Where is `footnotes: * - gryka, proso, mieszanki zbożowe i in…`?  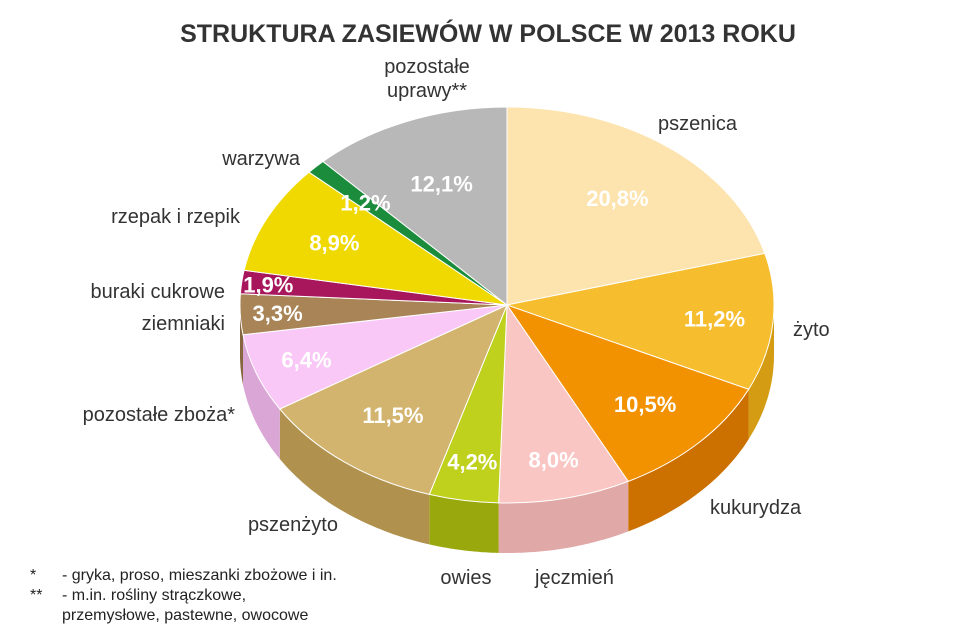
footnotes: * - gryka, proso, mieszanki zbożowe i in… is located at coordinates (183, 596).